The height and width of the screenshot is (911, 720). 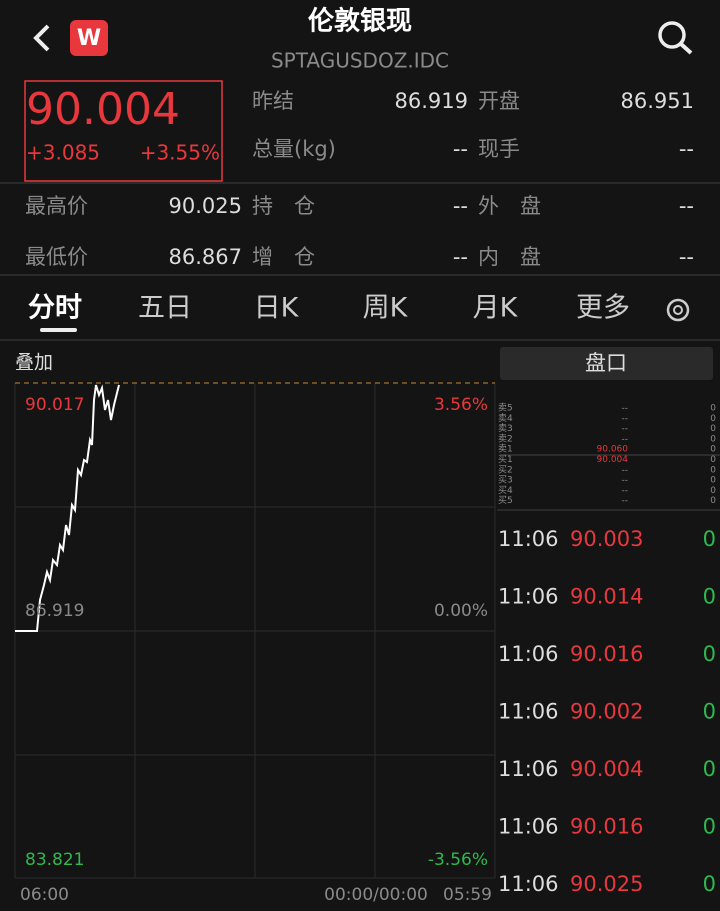 I want to click on back-button, so click(x=41, y=38).